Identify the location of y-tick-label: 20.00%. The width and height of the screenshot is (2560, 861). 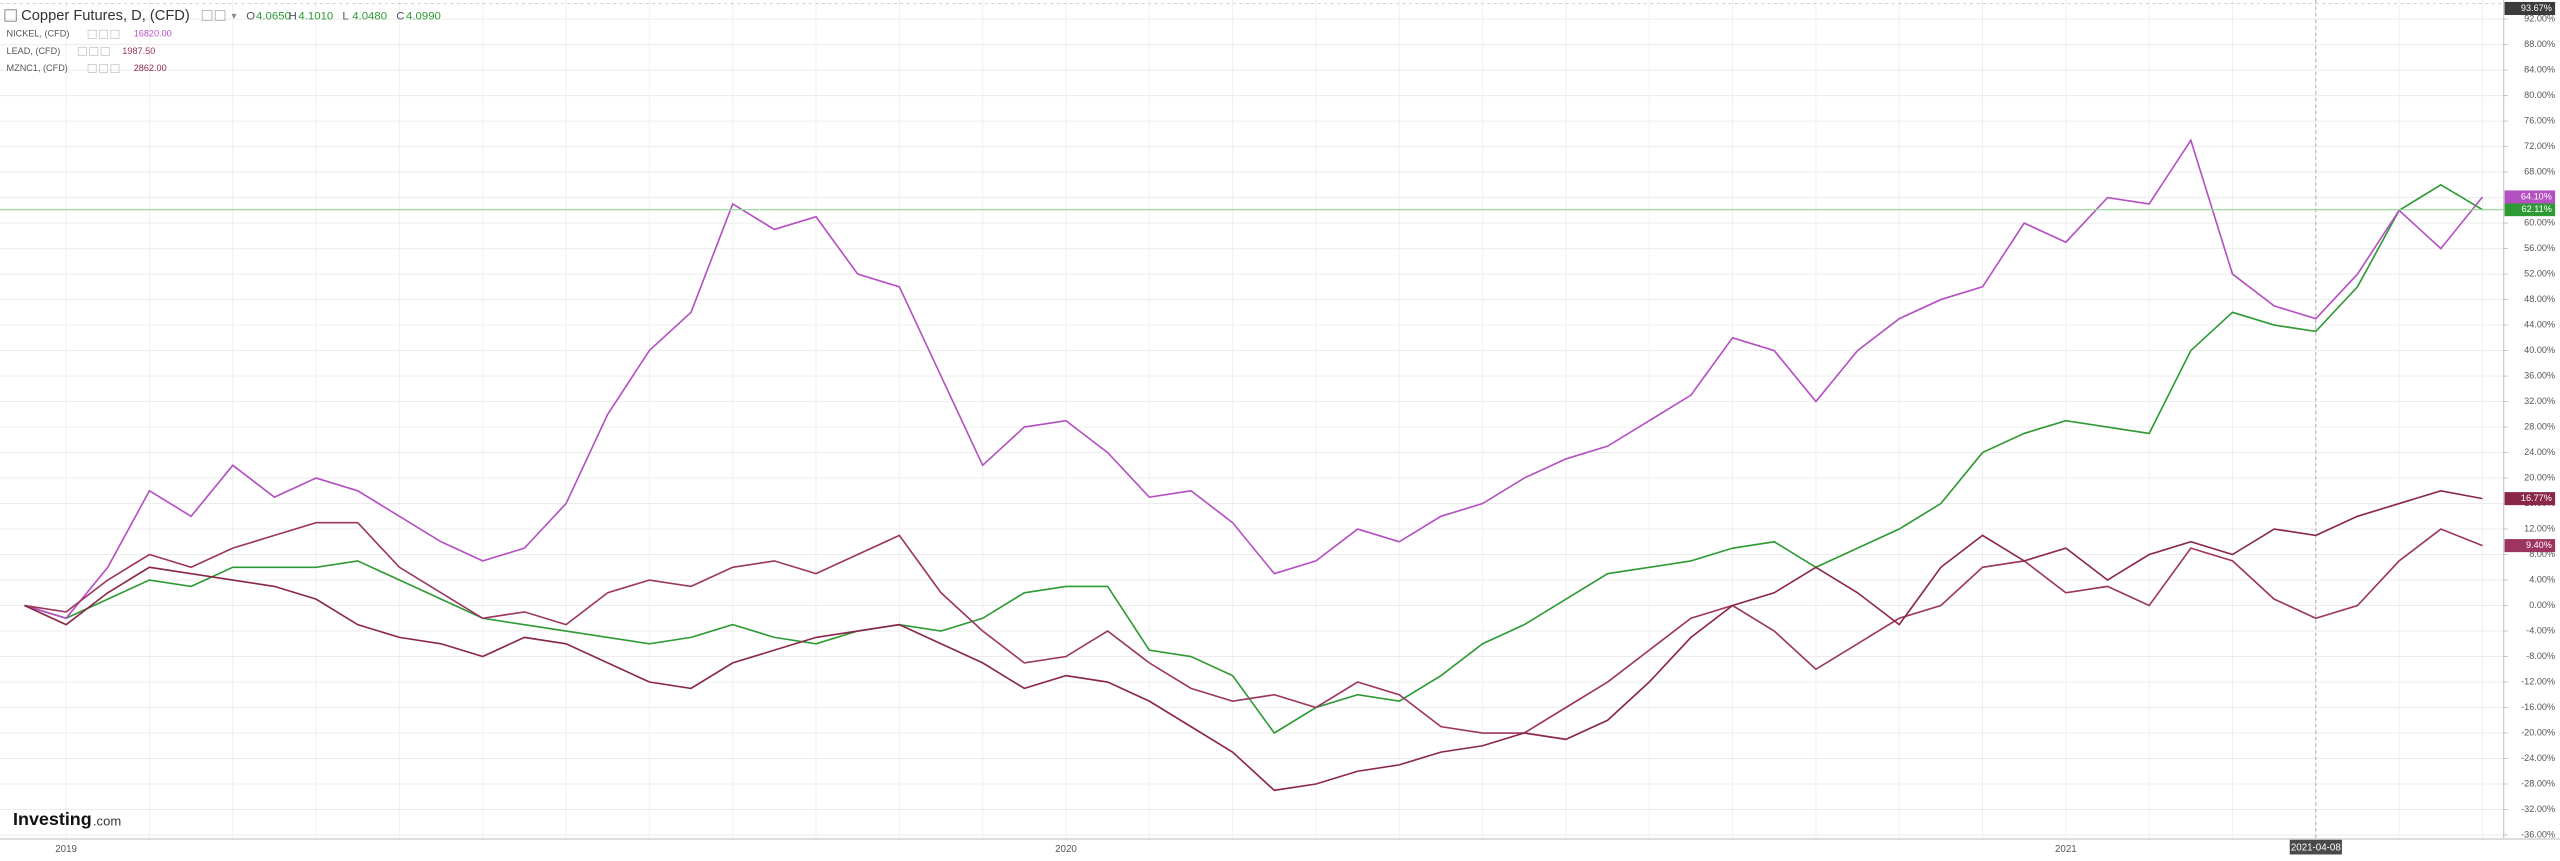
(2539, 477).